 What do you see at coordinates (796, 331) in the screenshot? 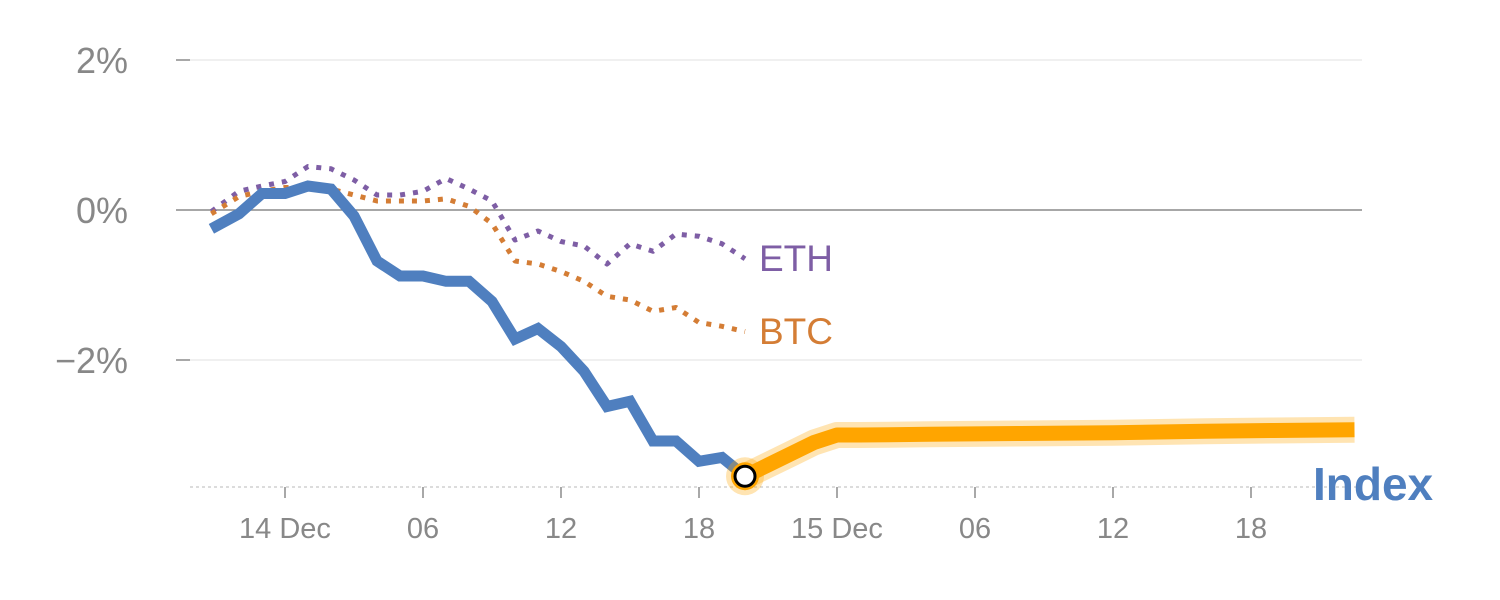
I see `btc-series-label: BTC` at bounding box center [796, 331].